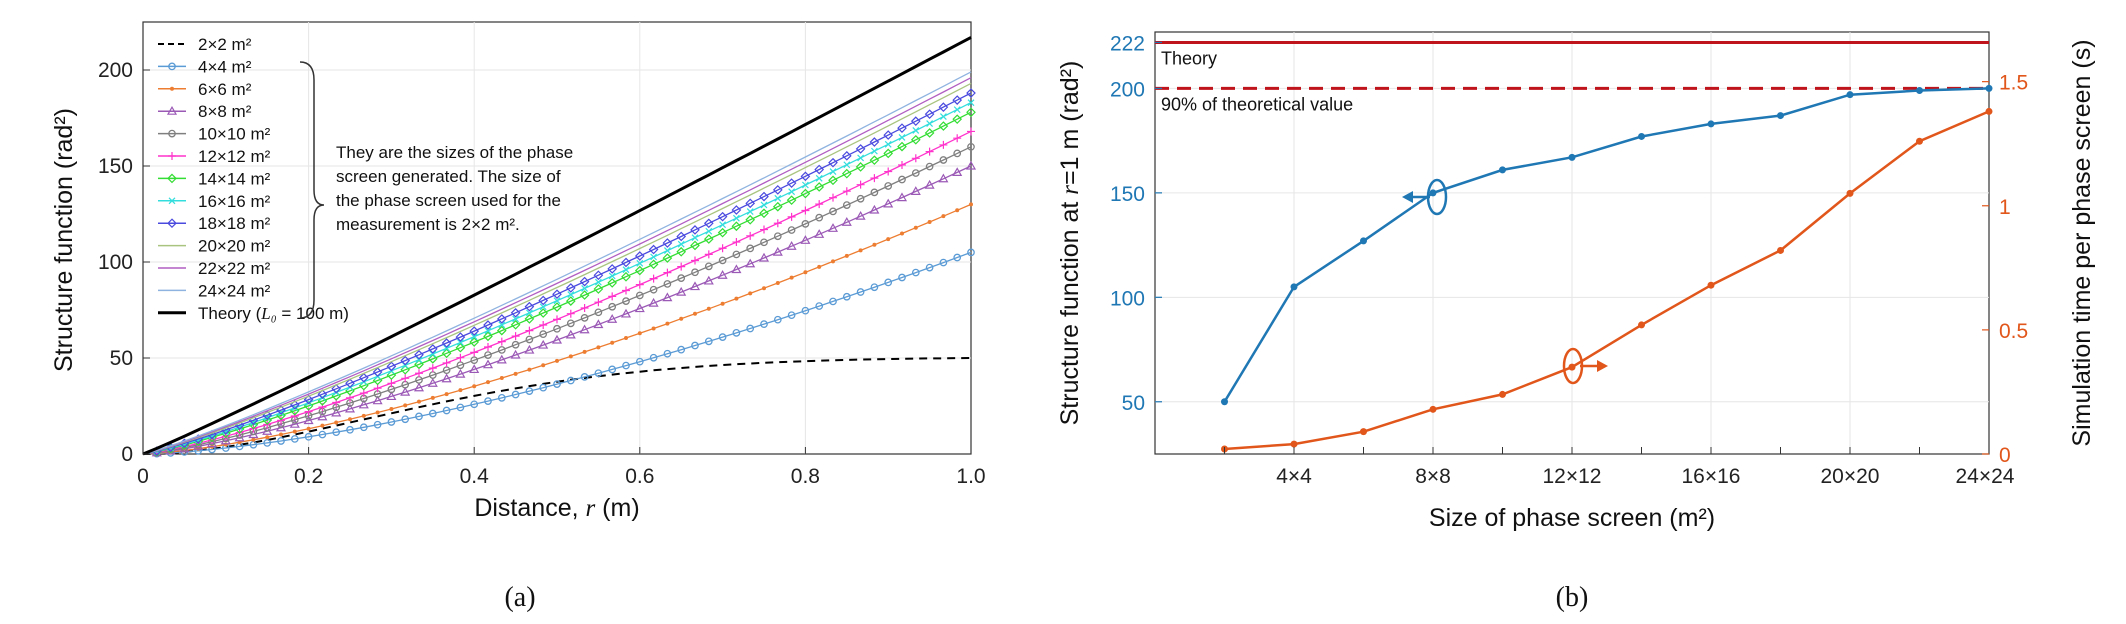 The image size is (2126, 624). What do you see at coordinates (225, 89) in the screenshot?
I see `legend-label: 6×6 m²` at bounding box center [225, 89].